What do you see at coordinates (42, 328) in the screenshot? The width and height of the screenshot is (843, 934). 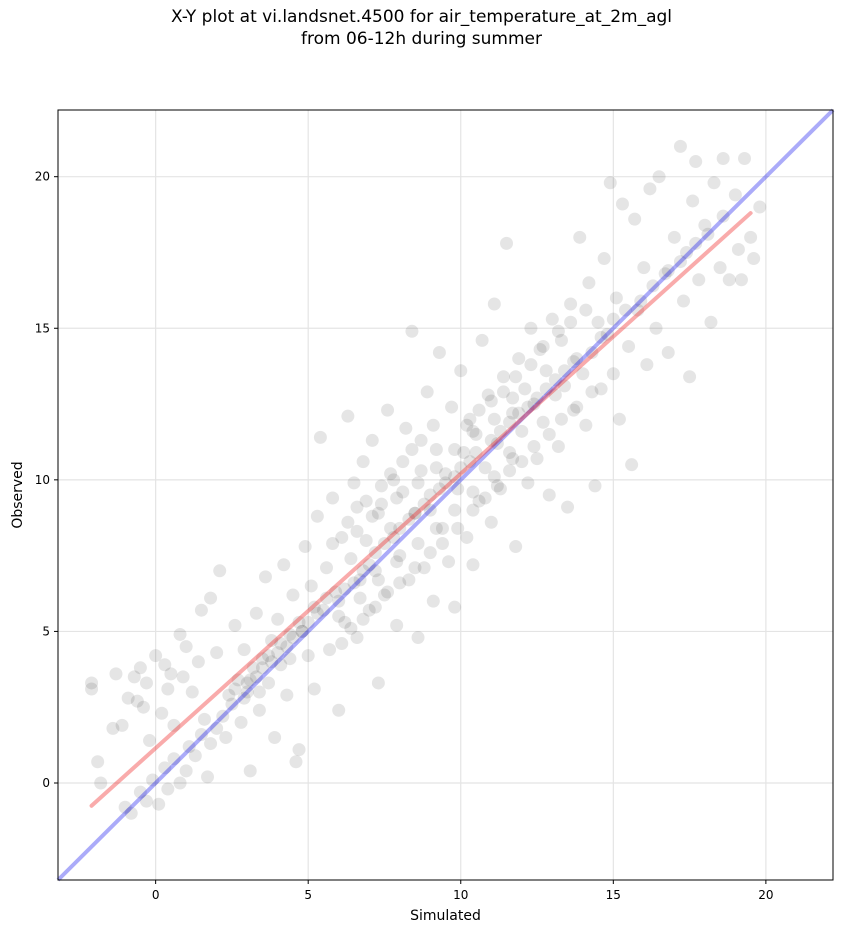 I see `y-tick-label: 15` at bounding box center [42, 328].